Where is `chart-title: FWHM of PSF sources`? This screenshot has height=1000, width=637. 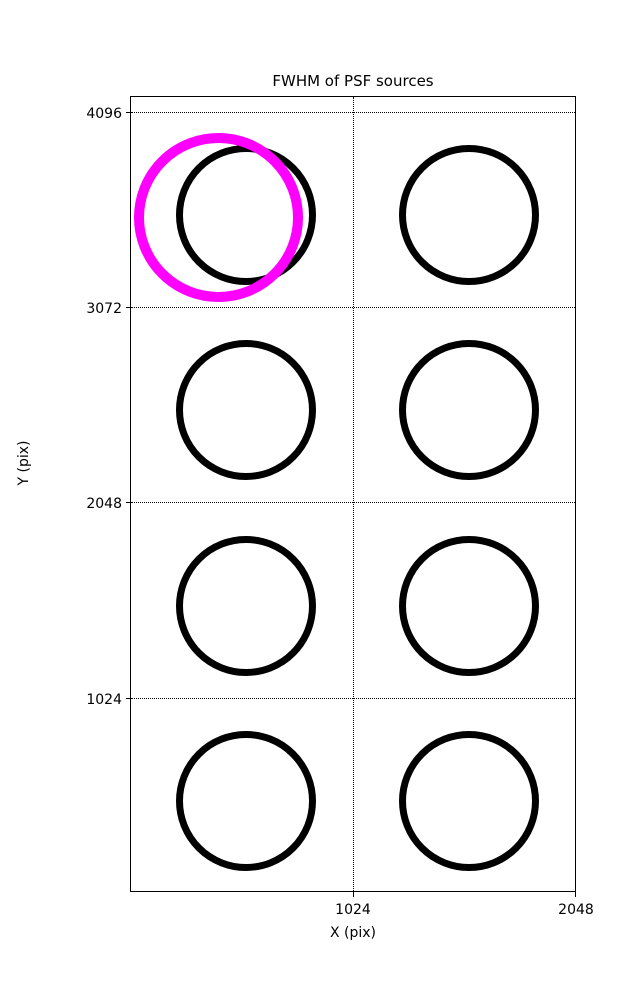 chart-title: FWHM of PSF sources is located at coordinates (353, 81).